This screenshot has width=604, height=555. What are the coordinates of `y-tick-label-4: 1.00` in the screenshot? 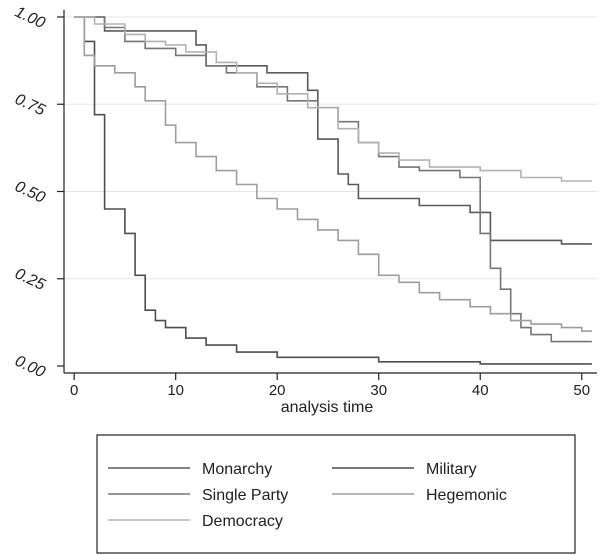 It's located at (29, 18).